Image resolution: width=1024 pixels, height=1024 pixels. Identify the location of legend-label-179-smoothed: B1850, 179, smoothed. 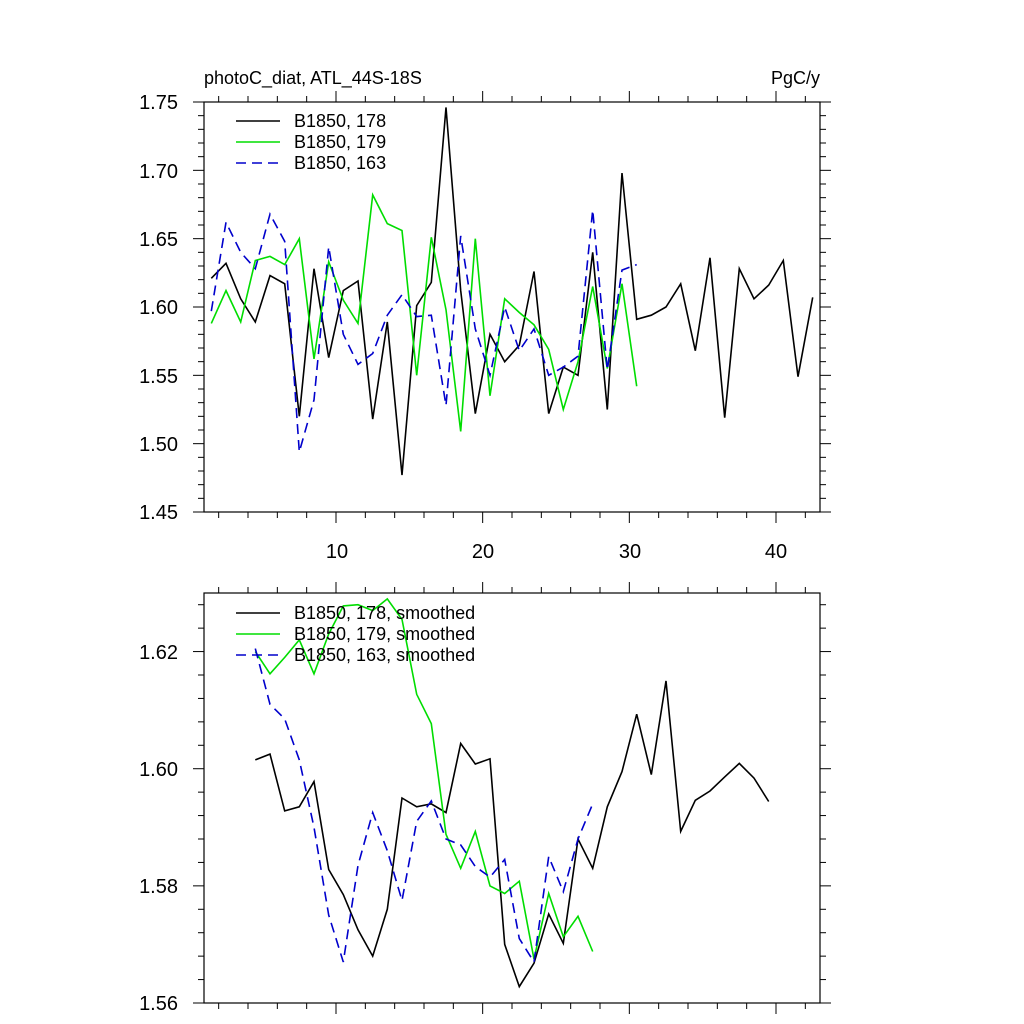
(384, 634).